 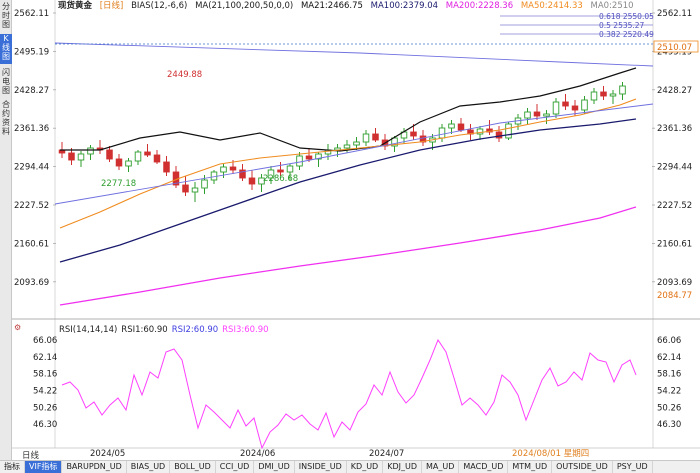 I want to click on rsi-axis-label-right: 54.22, so click(x=669, y=392).